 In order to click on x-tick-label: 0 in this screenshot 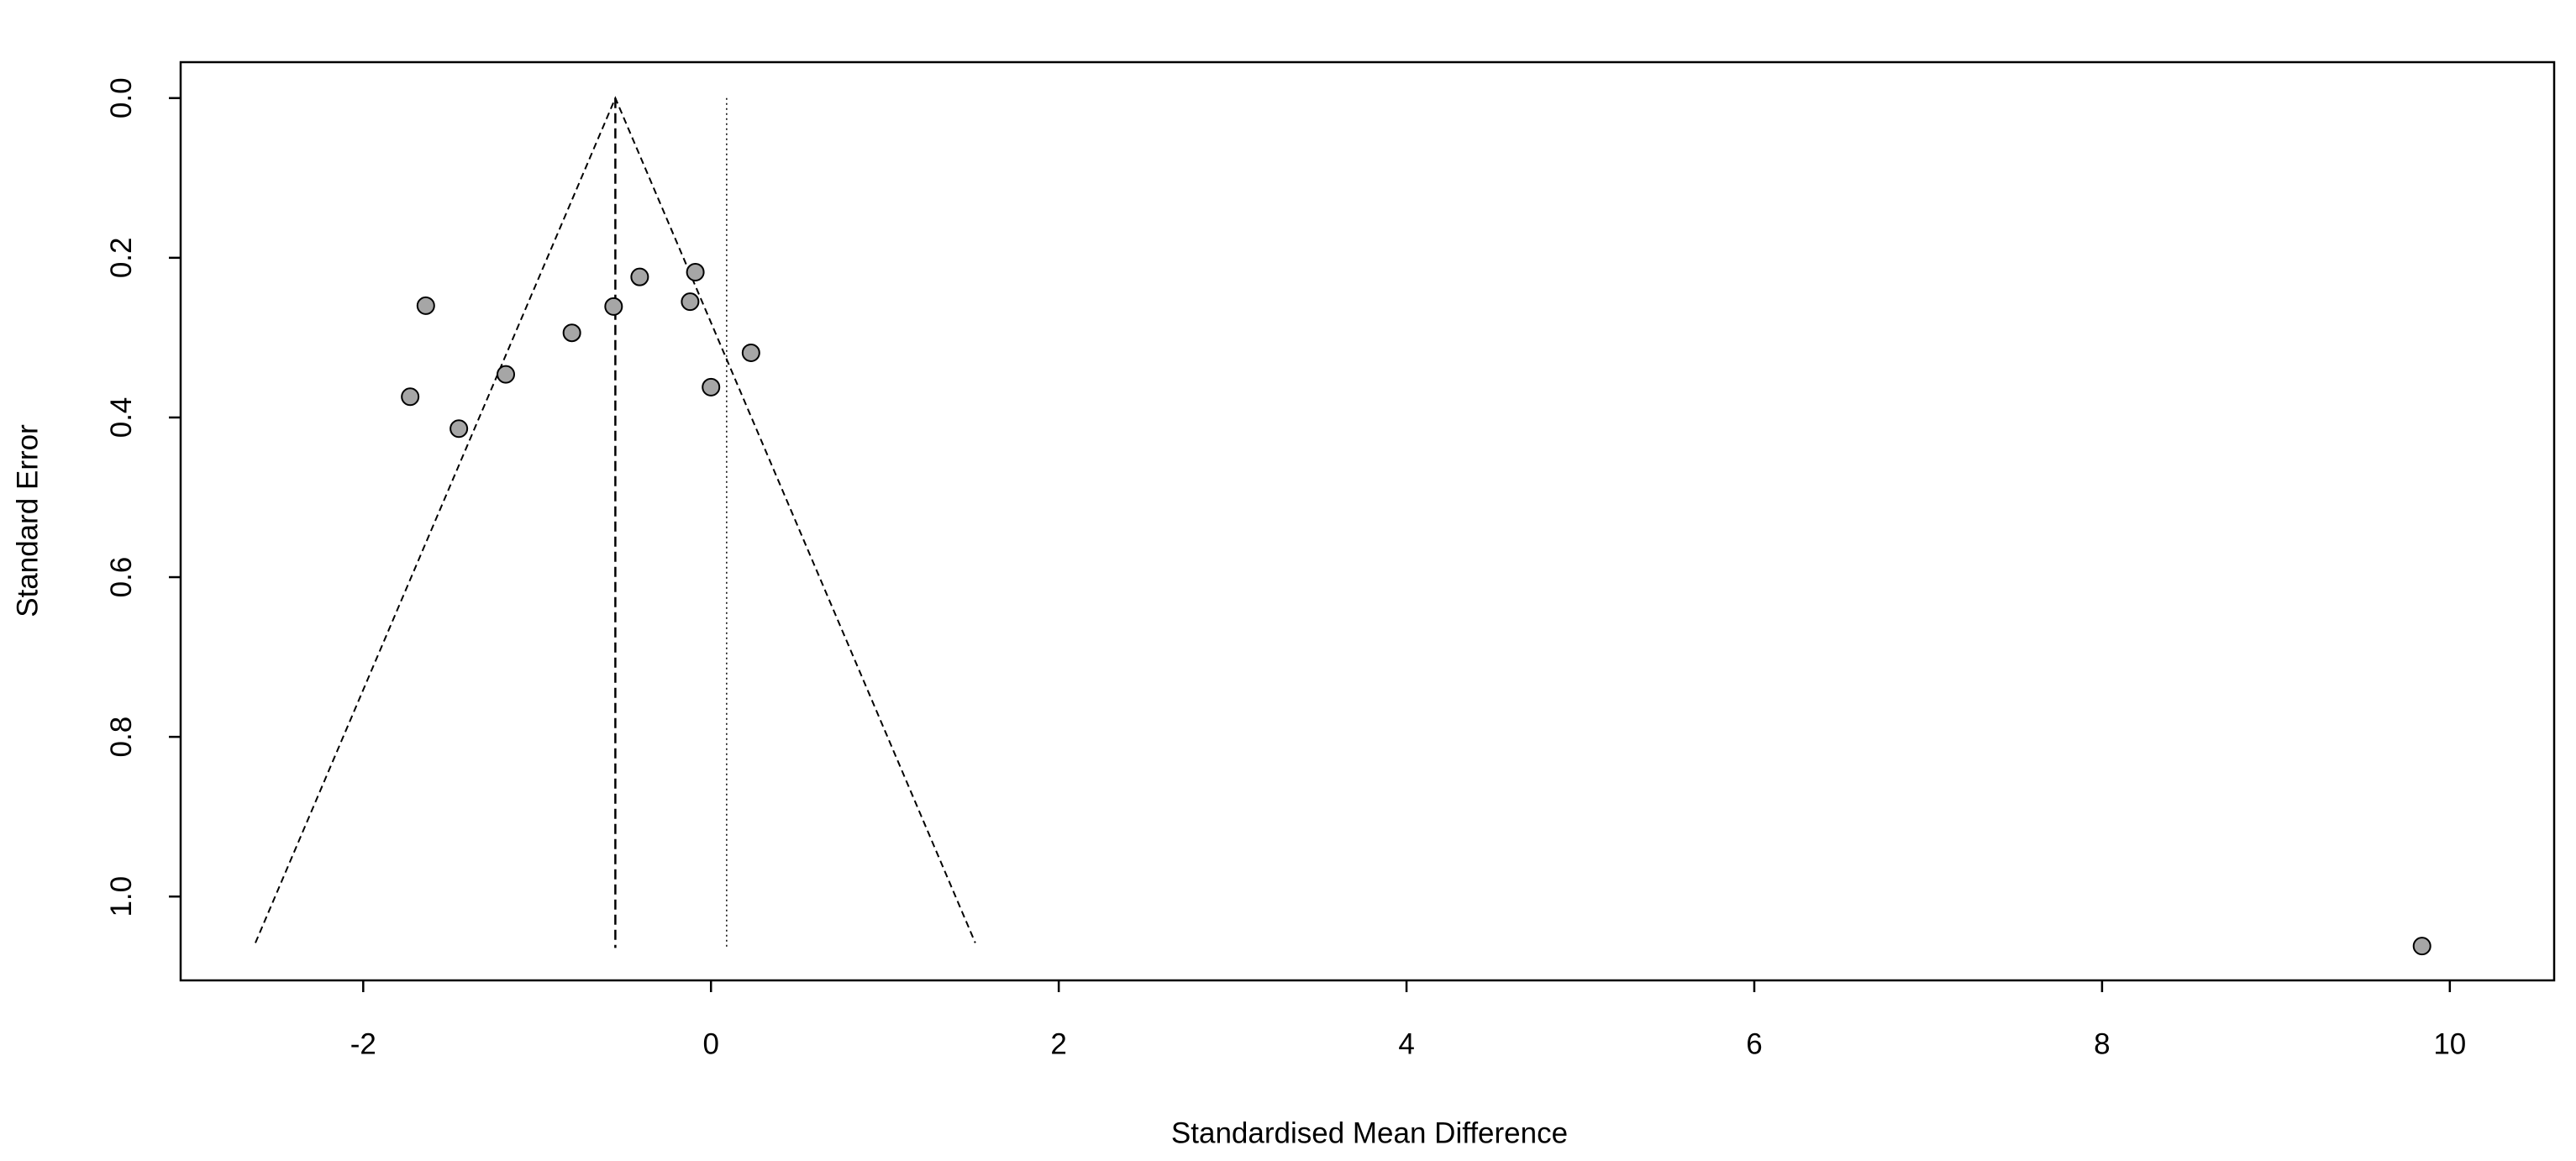, I will do `click(710, 1043)`.